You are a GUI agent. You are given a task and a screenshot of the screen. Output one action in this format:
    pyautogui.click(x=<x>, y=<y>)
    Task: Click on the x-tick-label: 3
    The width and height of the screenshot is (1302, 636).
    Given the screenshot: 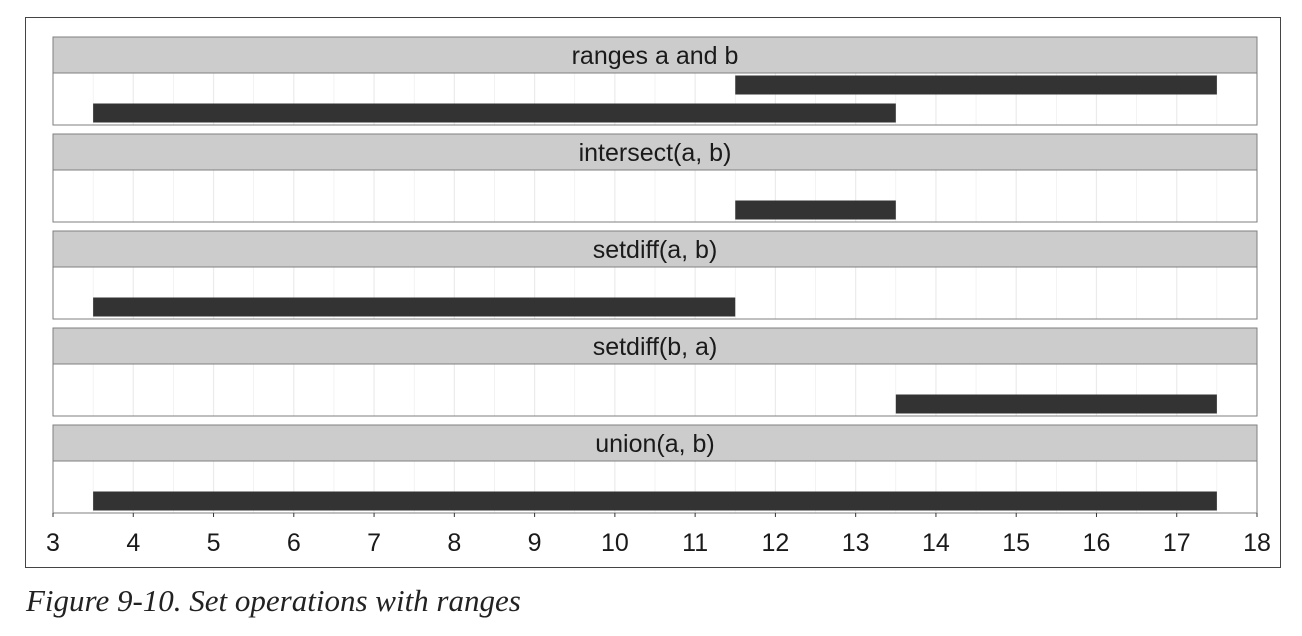 What is the action you would take?
    pyautogui.click(x=53, y=543)
    